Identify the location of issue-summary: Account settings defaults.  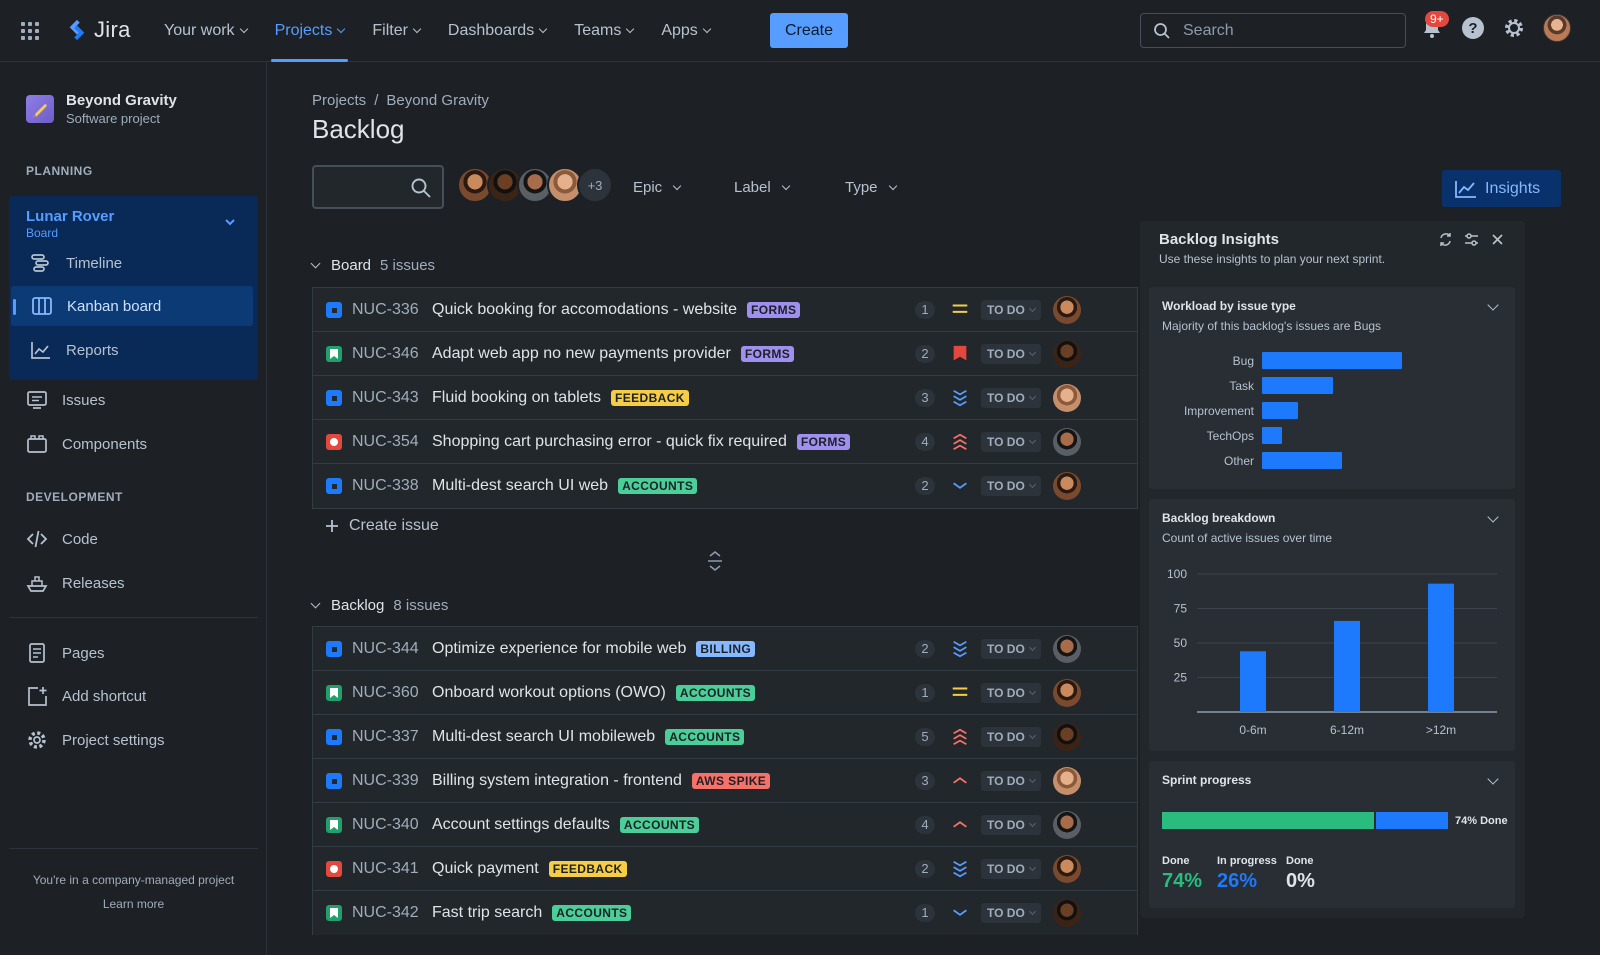
(521, 824).